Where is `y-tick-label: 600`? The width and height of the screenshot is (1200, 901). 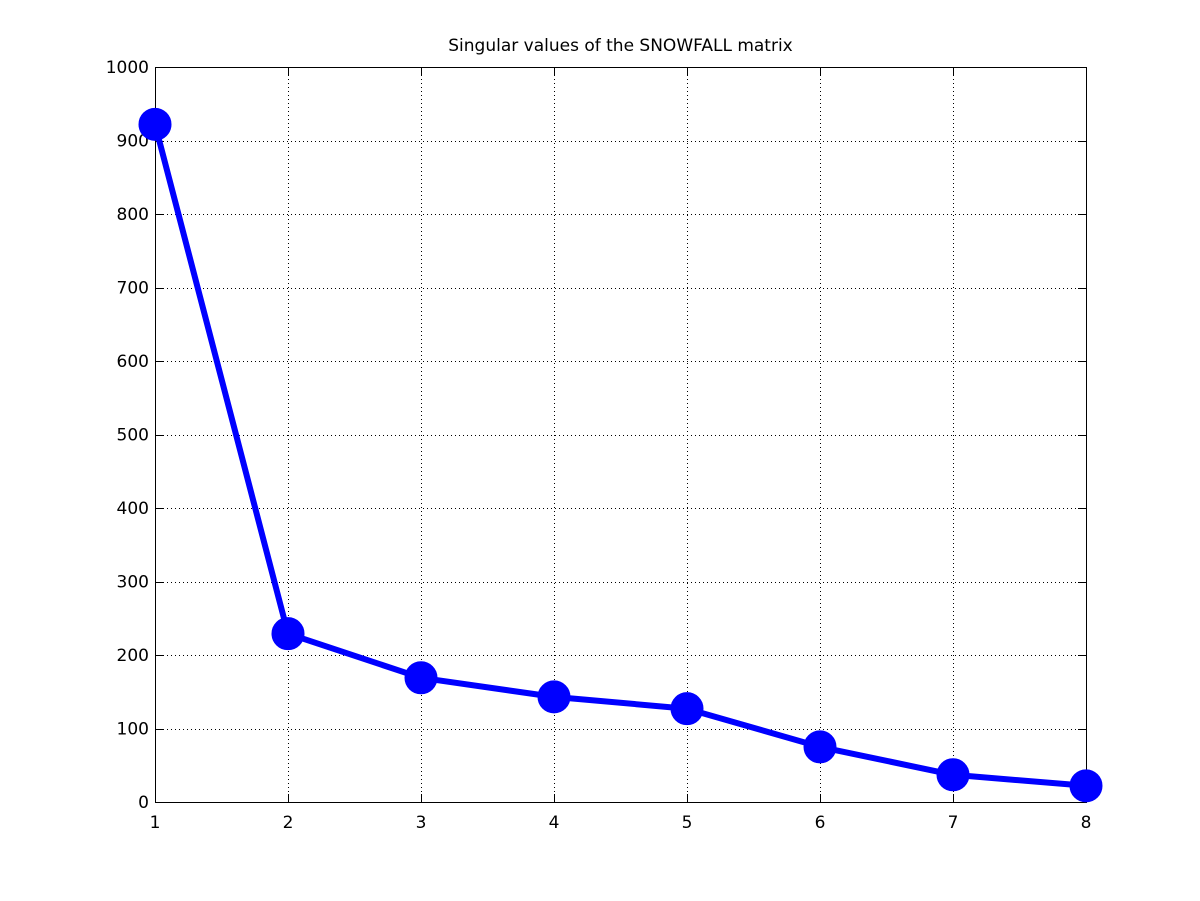
y-tick-label: 600 is located at coordinates (133, 362).